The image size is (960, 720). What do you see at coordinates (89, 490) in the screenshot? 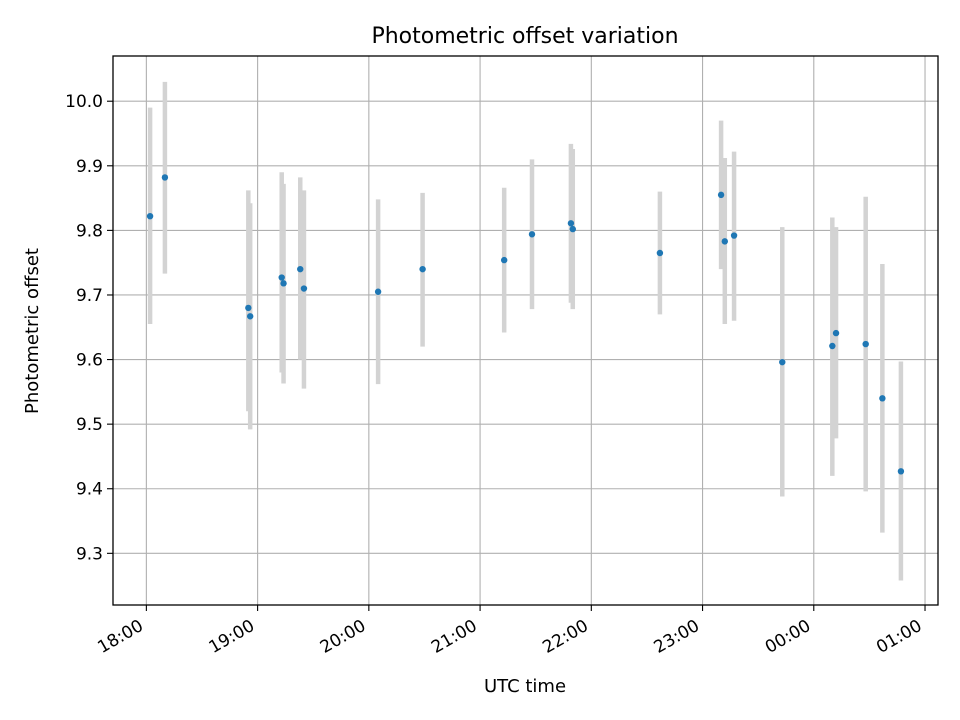
I see `y-tick-label: 9.4` at bounding box center [89, 490].